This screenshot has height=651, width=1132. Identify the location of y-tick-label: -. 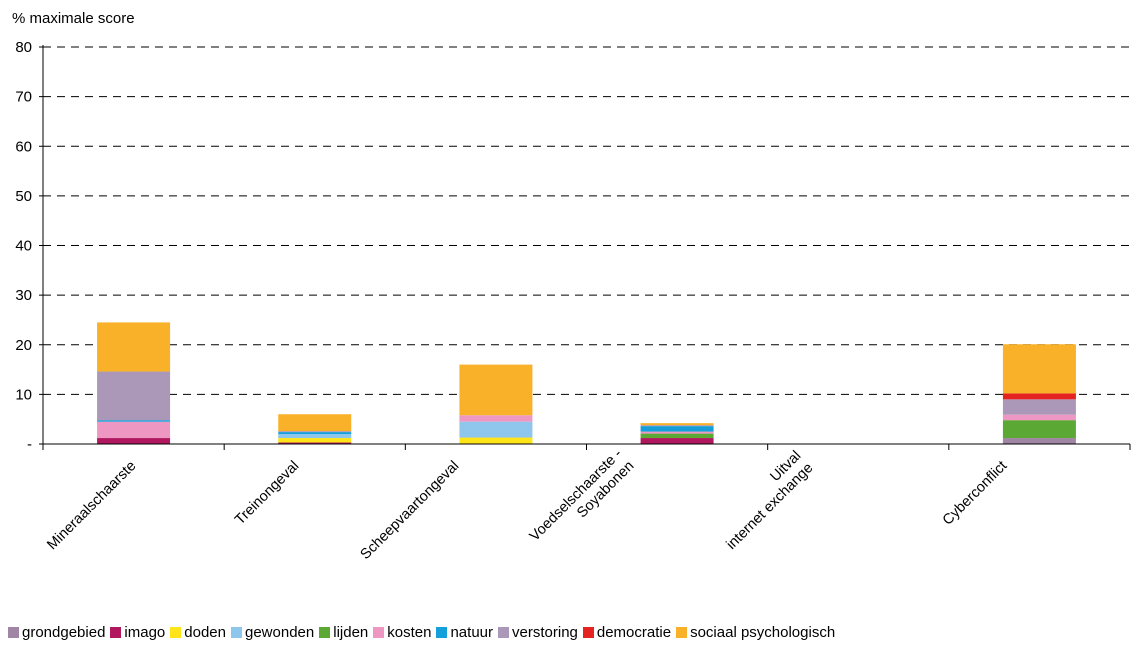
(29, 444).